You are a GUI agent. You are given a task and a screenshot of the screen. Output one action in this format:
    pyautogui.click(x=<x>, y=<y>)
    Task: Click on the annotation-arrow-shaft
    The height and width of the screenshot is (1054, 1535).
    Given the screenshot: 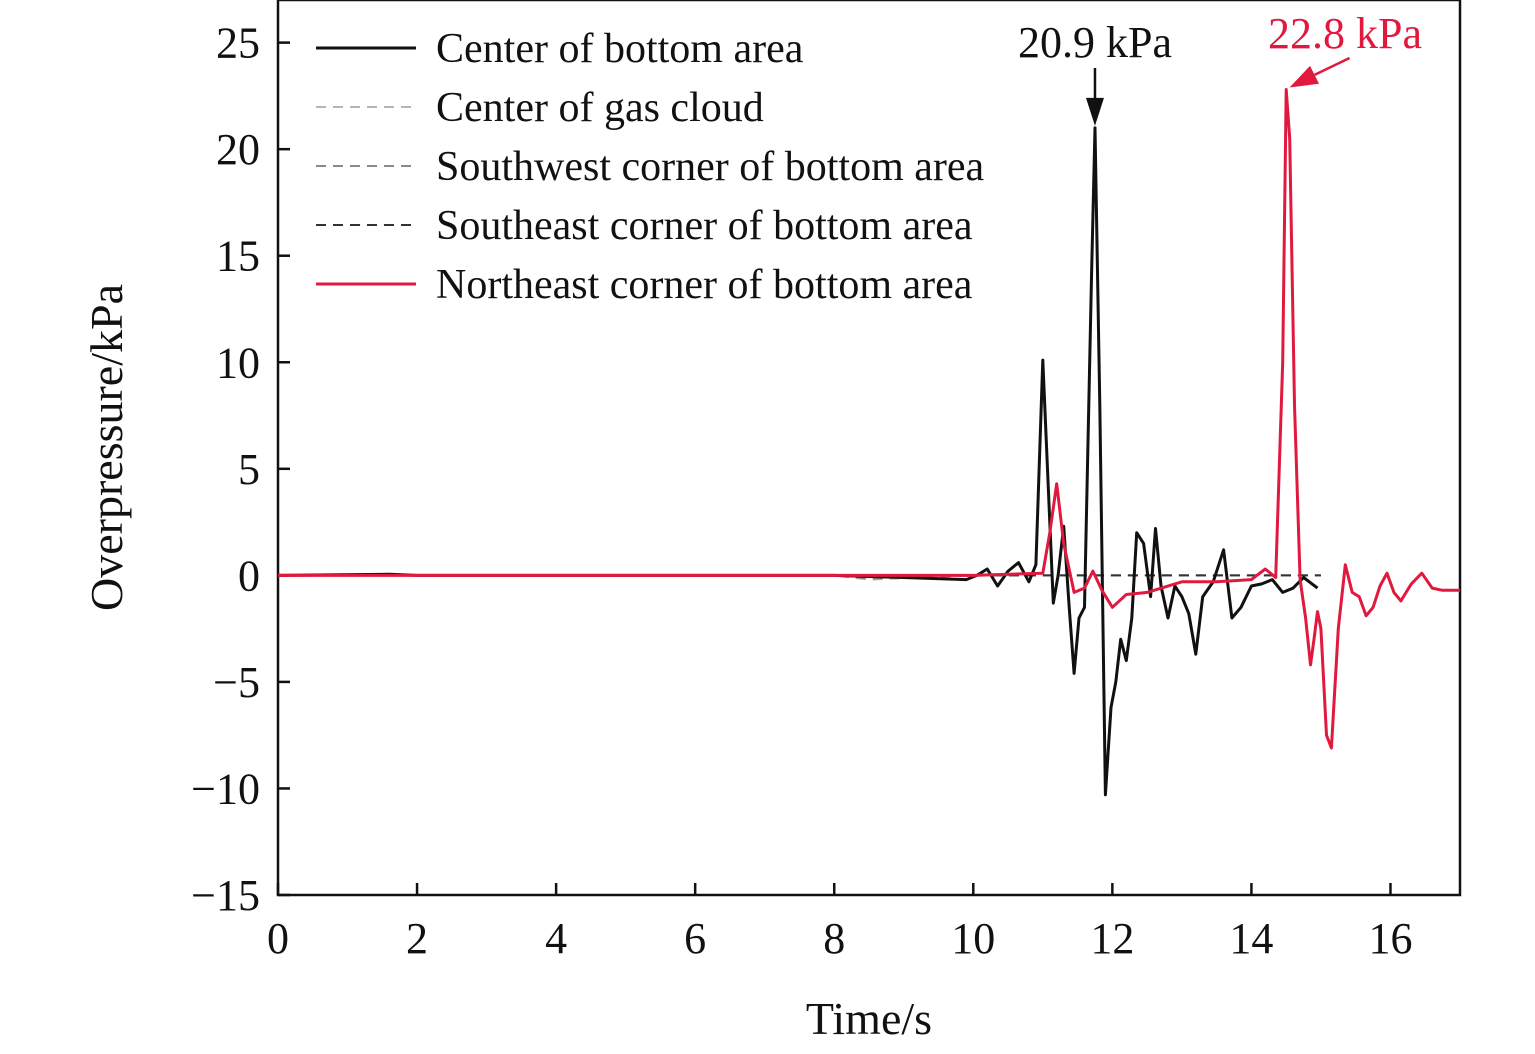 What is the action you would take?
    pyautogui.click(x=1332, y=66)
    